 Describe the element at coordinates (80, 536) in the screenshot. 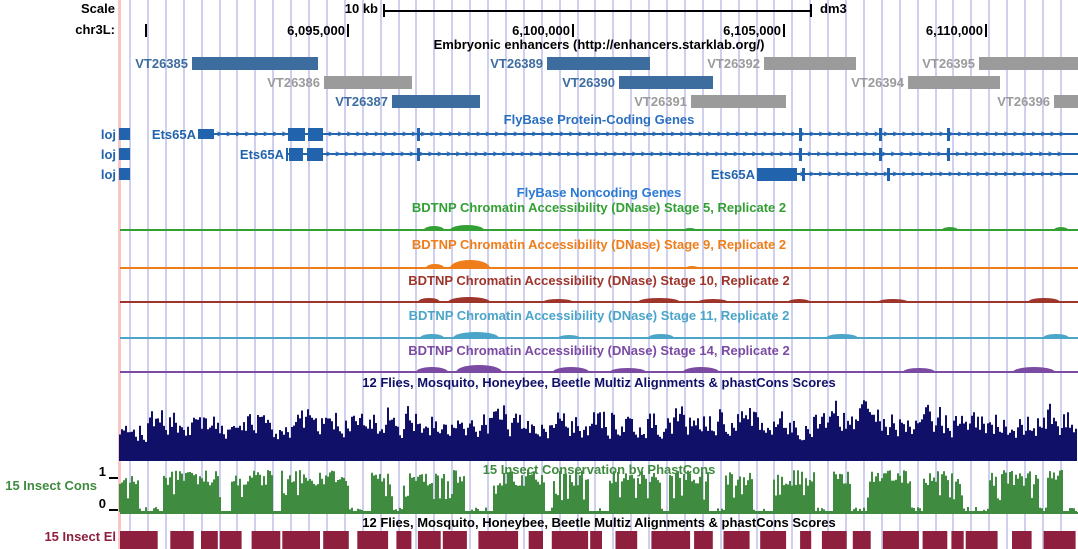

I see `elements-left-label: 15 Insect El` at that location.